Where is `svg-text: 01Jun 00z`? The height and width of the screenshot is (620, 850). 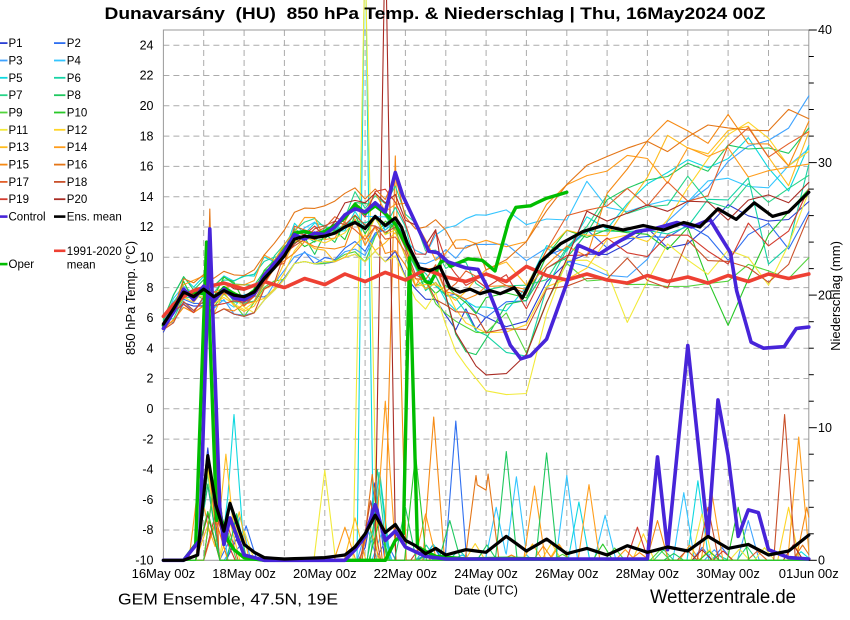 svg-text: 01Jun 00z is located at coordinates (809, 573).